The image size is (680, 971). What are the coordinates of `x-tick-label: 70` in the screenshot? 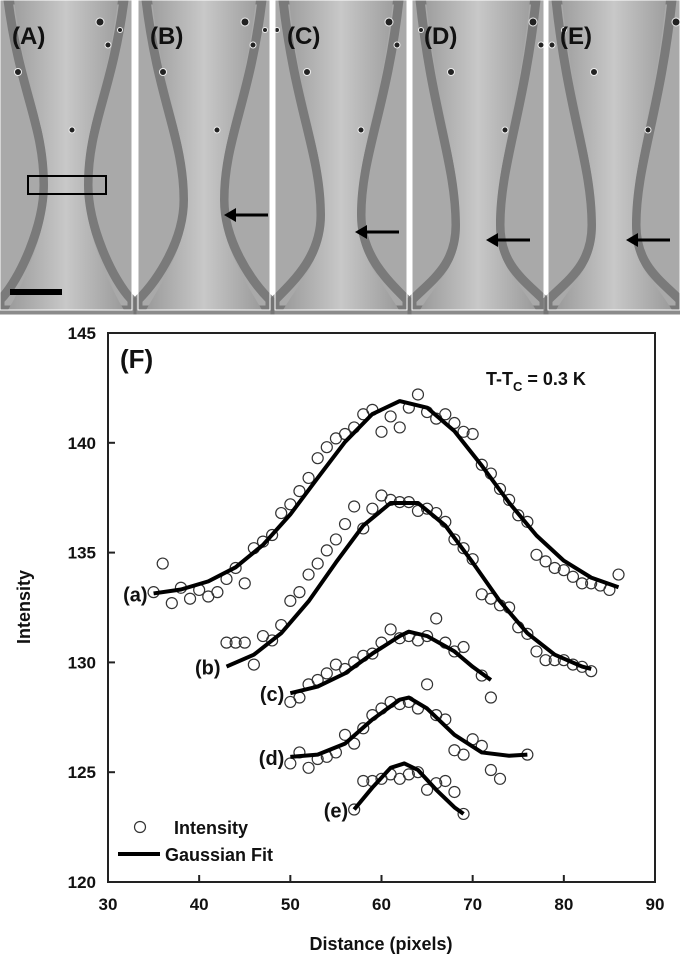 It's located at (472, 904).